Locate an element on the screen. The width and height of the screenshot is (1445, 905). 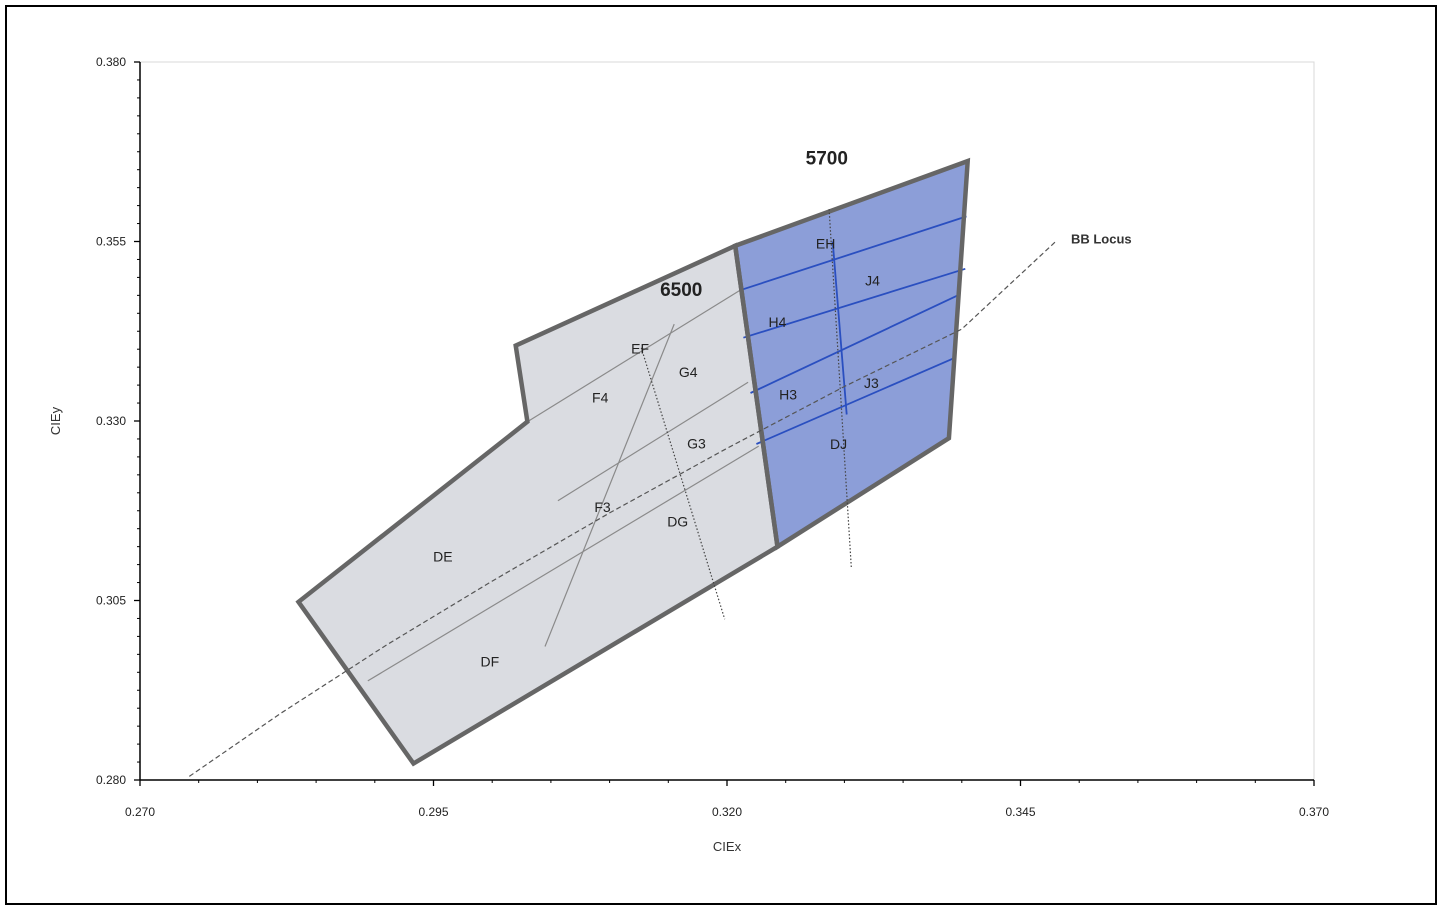
bin-label-J3: J3 is located at coordinates (871, 383).